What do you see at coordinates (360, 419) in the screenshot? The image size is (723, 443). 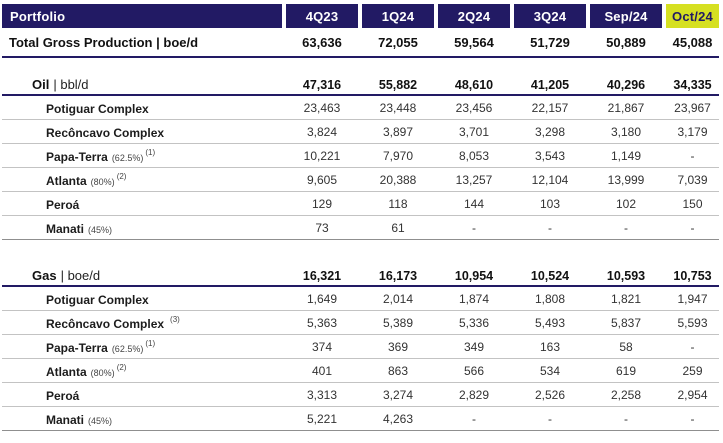 I see `gas-row-manati: Manati (45%) 5,221 4,263 - - - -` at bounding box center [360, 419].